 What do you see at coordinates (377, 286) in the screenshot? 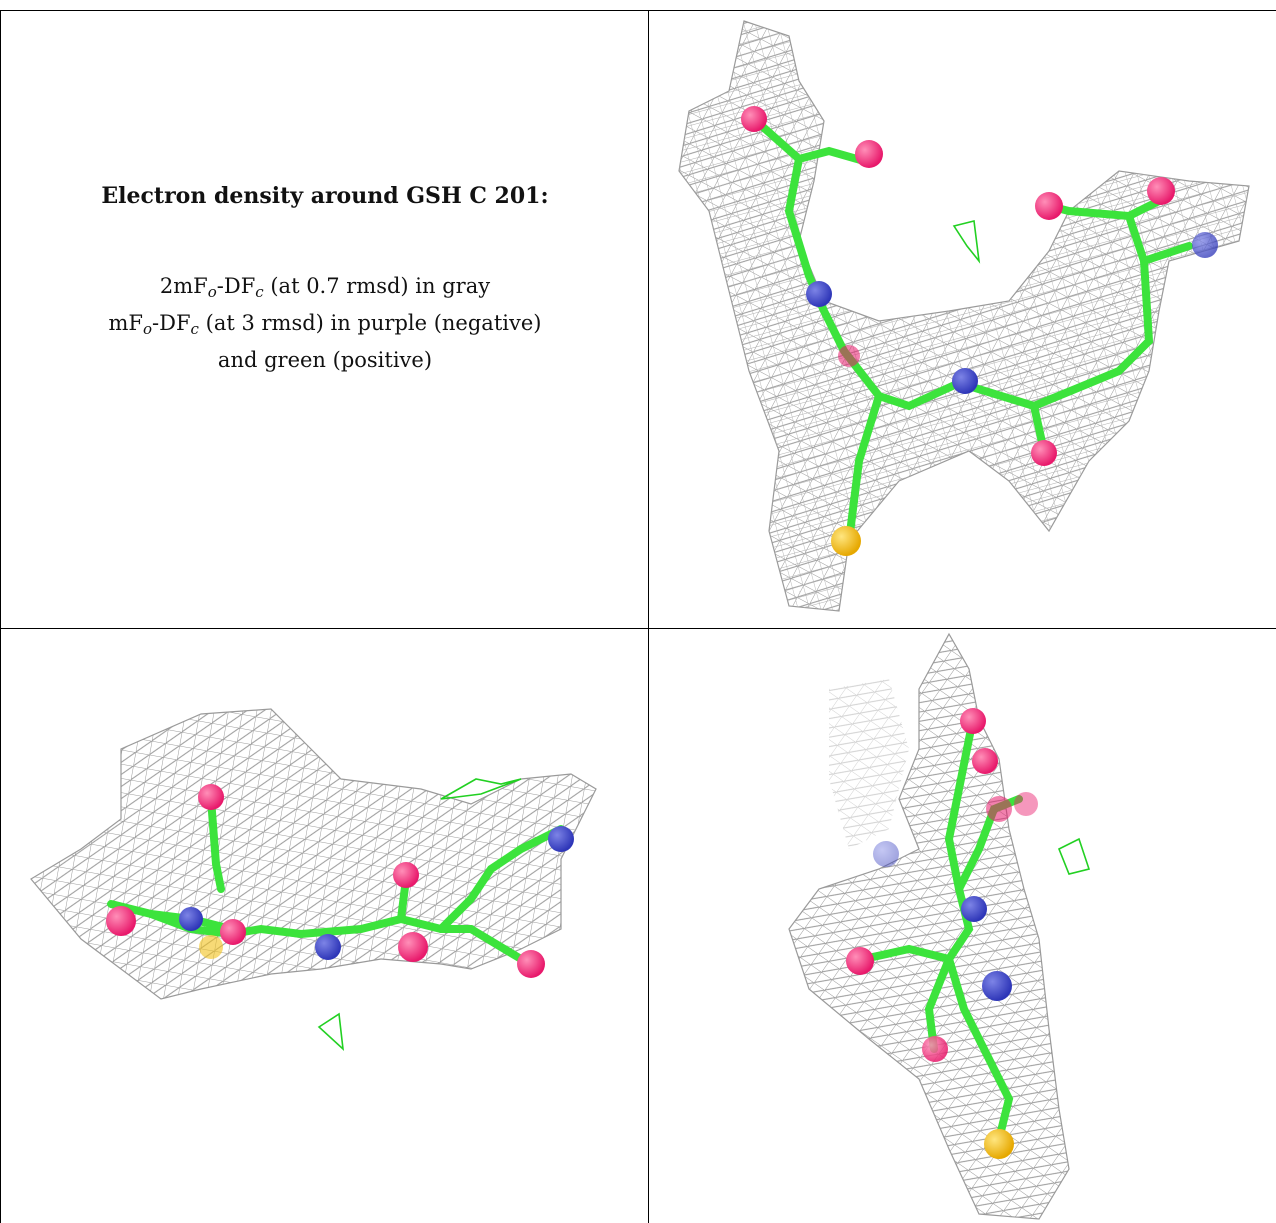
I see `l1-suffix: (at 0.7 rmsd) in gray` at bounding box center [377, 286].